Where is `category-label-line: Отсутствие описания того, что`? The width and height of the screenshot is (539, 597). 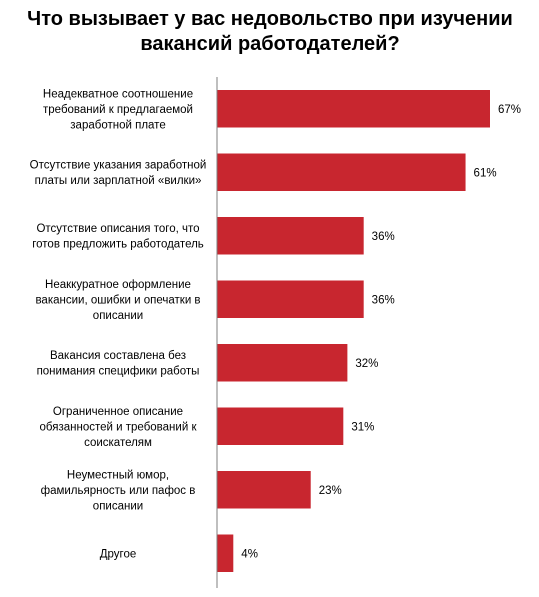
category-label-line: Отсутствие описания того, что is located at coordinates (117, 229).